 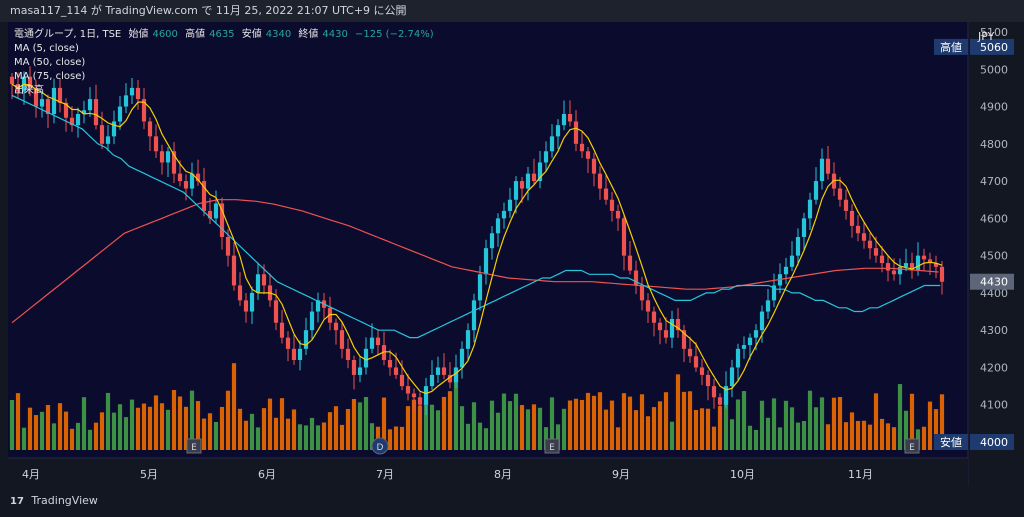 What do you see at coordinates (50, 76) in the screenshot?
I see `legend-ma75: MA (75, close)` at bounding box center [50, 76].